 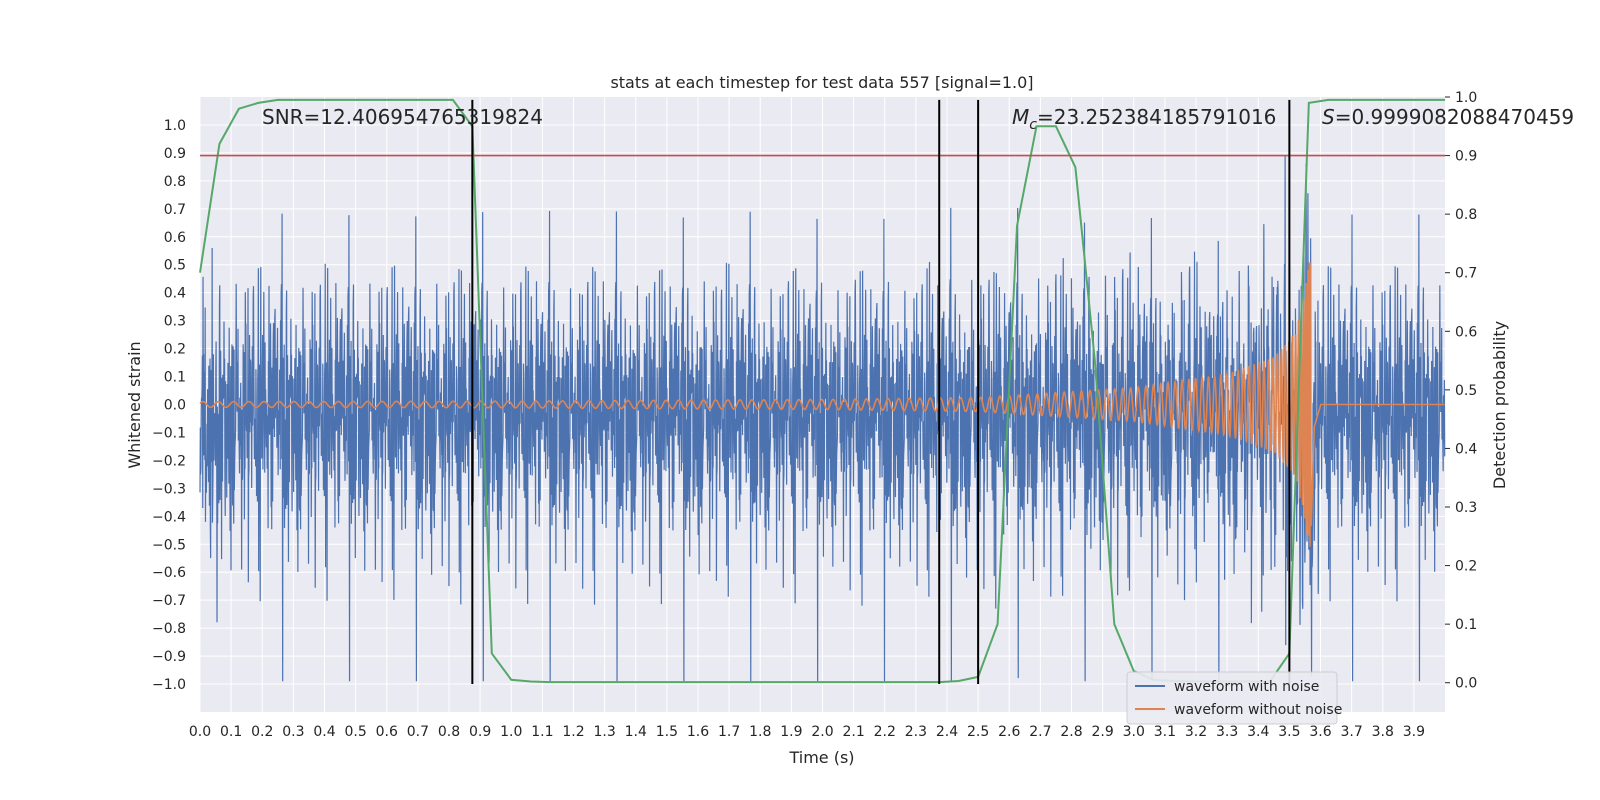 I want to click on x-tick-label: 2.6, so click(x=1009, y=732).